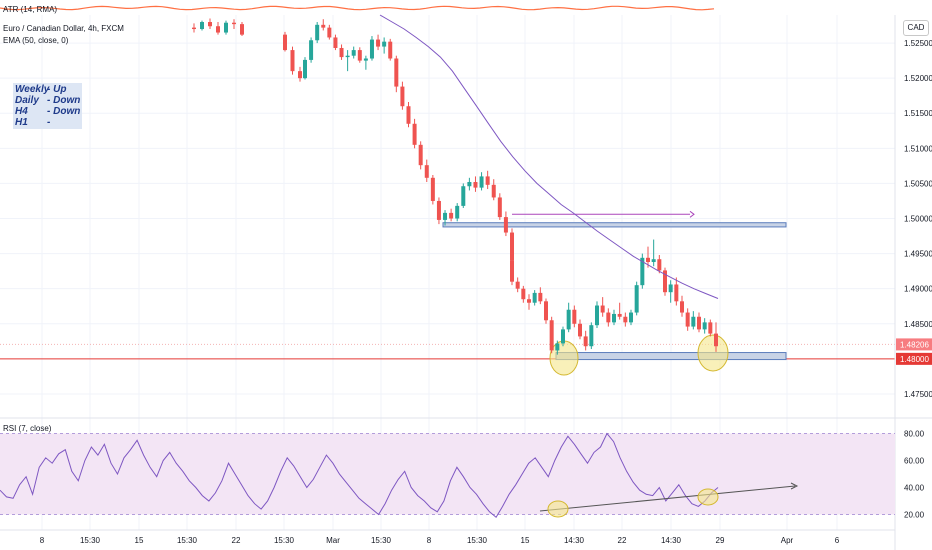  What do you see at coordinates (918, 183) in the screenshot?
I see `price-tick-label: 1.50500` at bounding box center [918, 183].